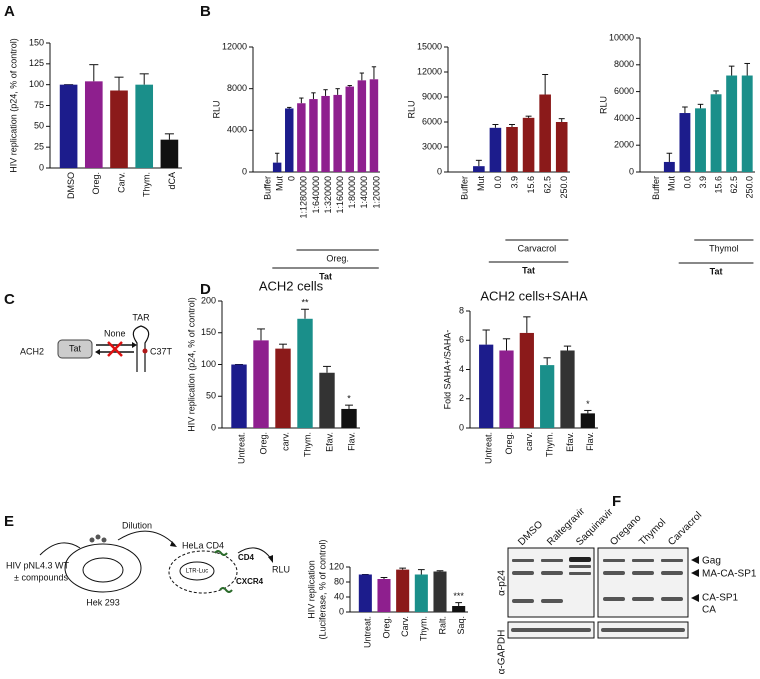 The height and width of the screenshot is (679, 760). Describe the element at coordinates (328, 195) in the screenshot. I see `x-tick-label: 1:320000` at that location.